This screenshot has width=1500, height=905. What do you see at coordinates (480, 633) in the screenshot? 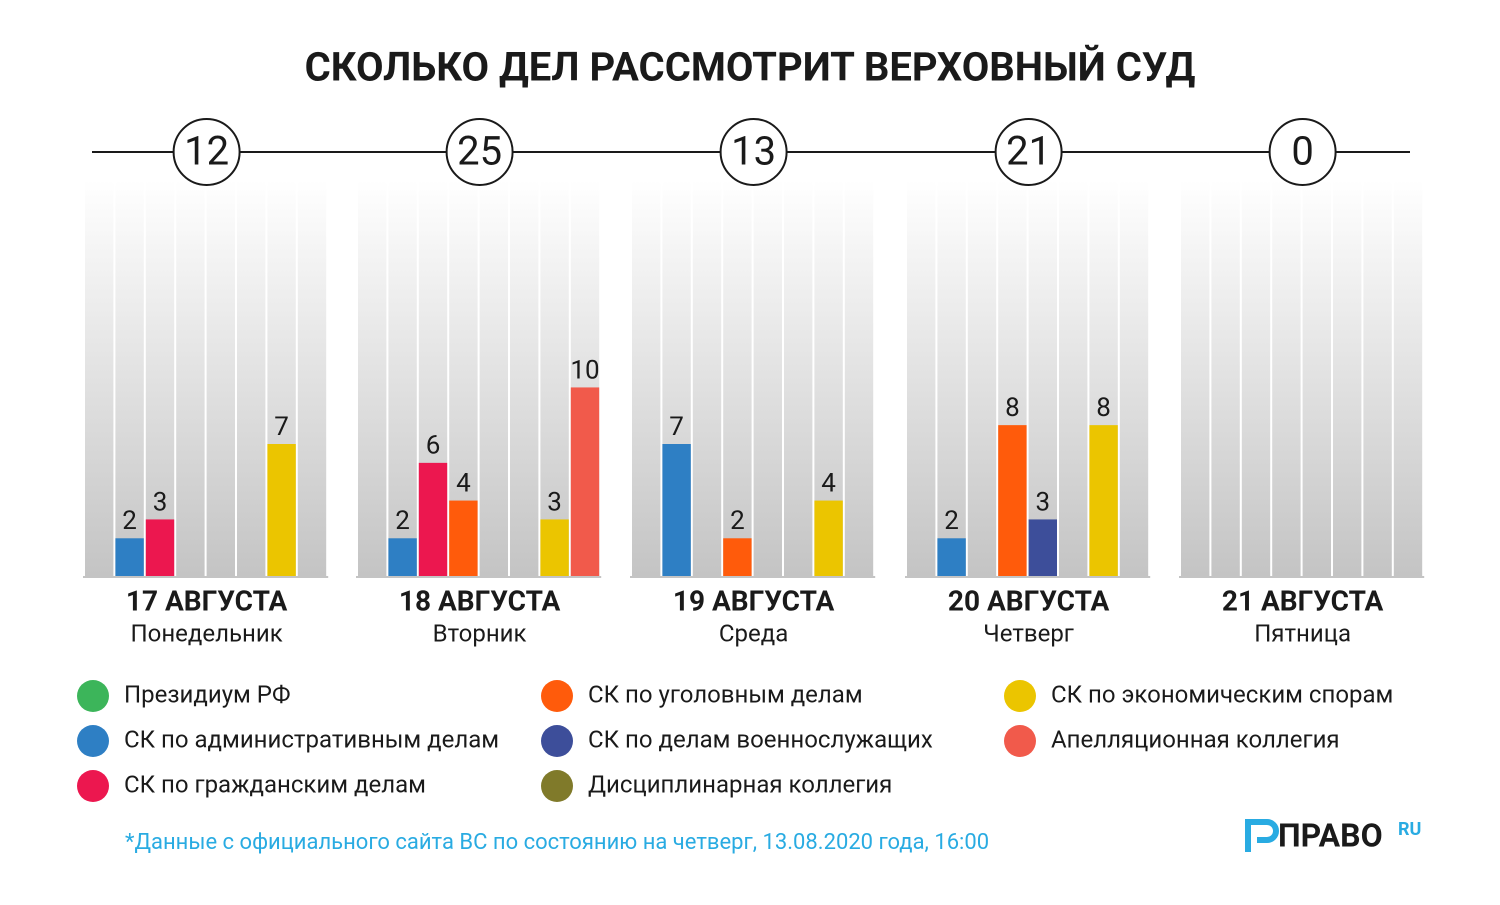
I see `weekday-label: Вторник` at bounding box center [480, 633].